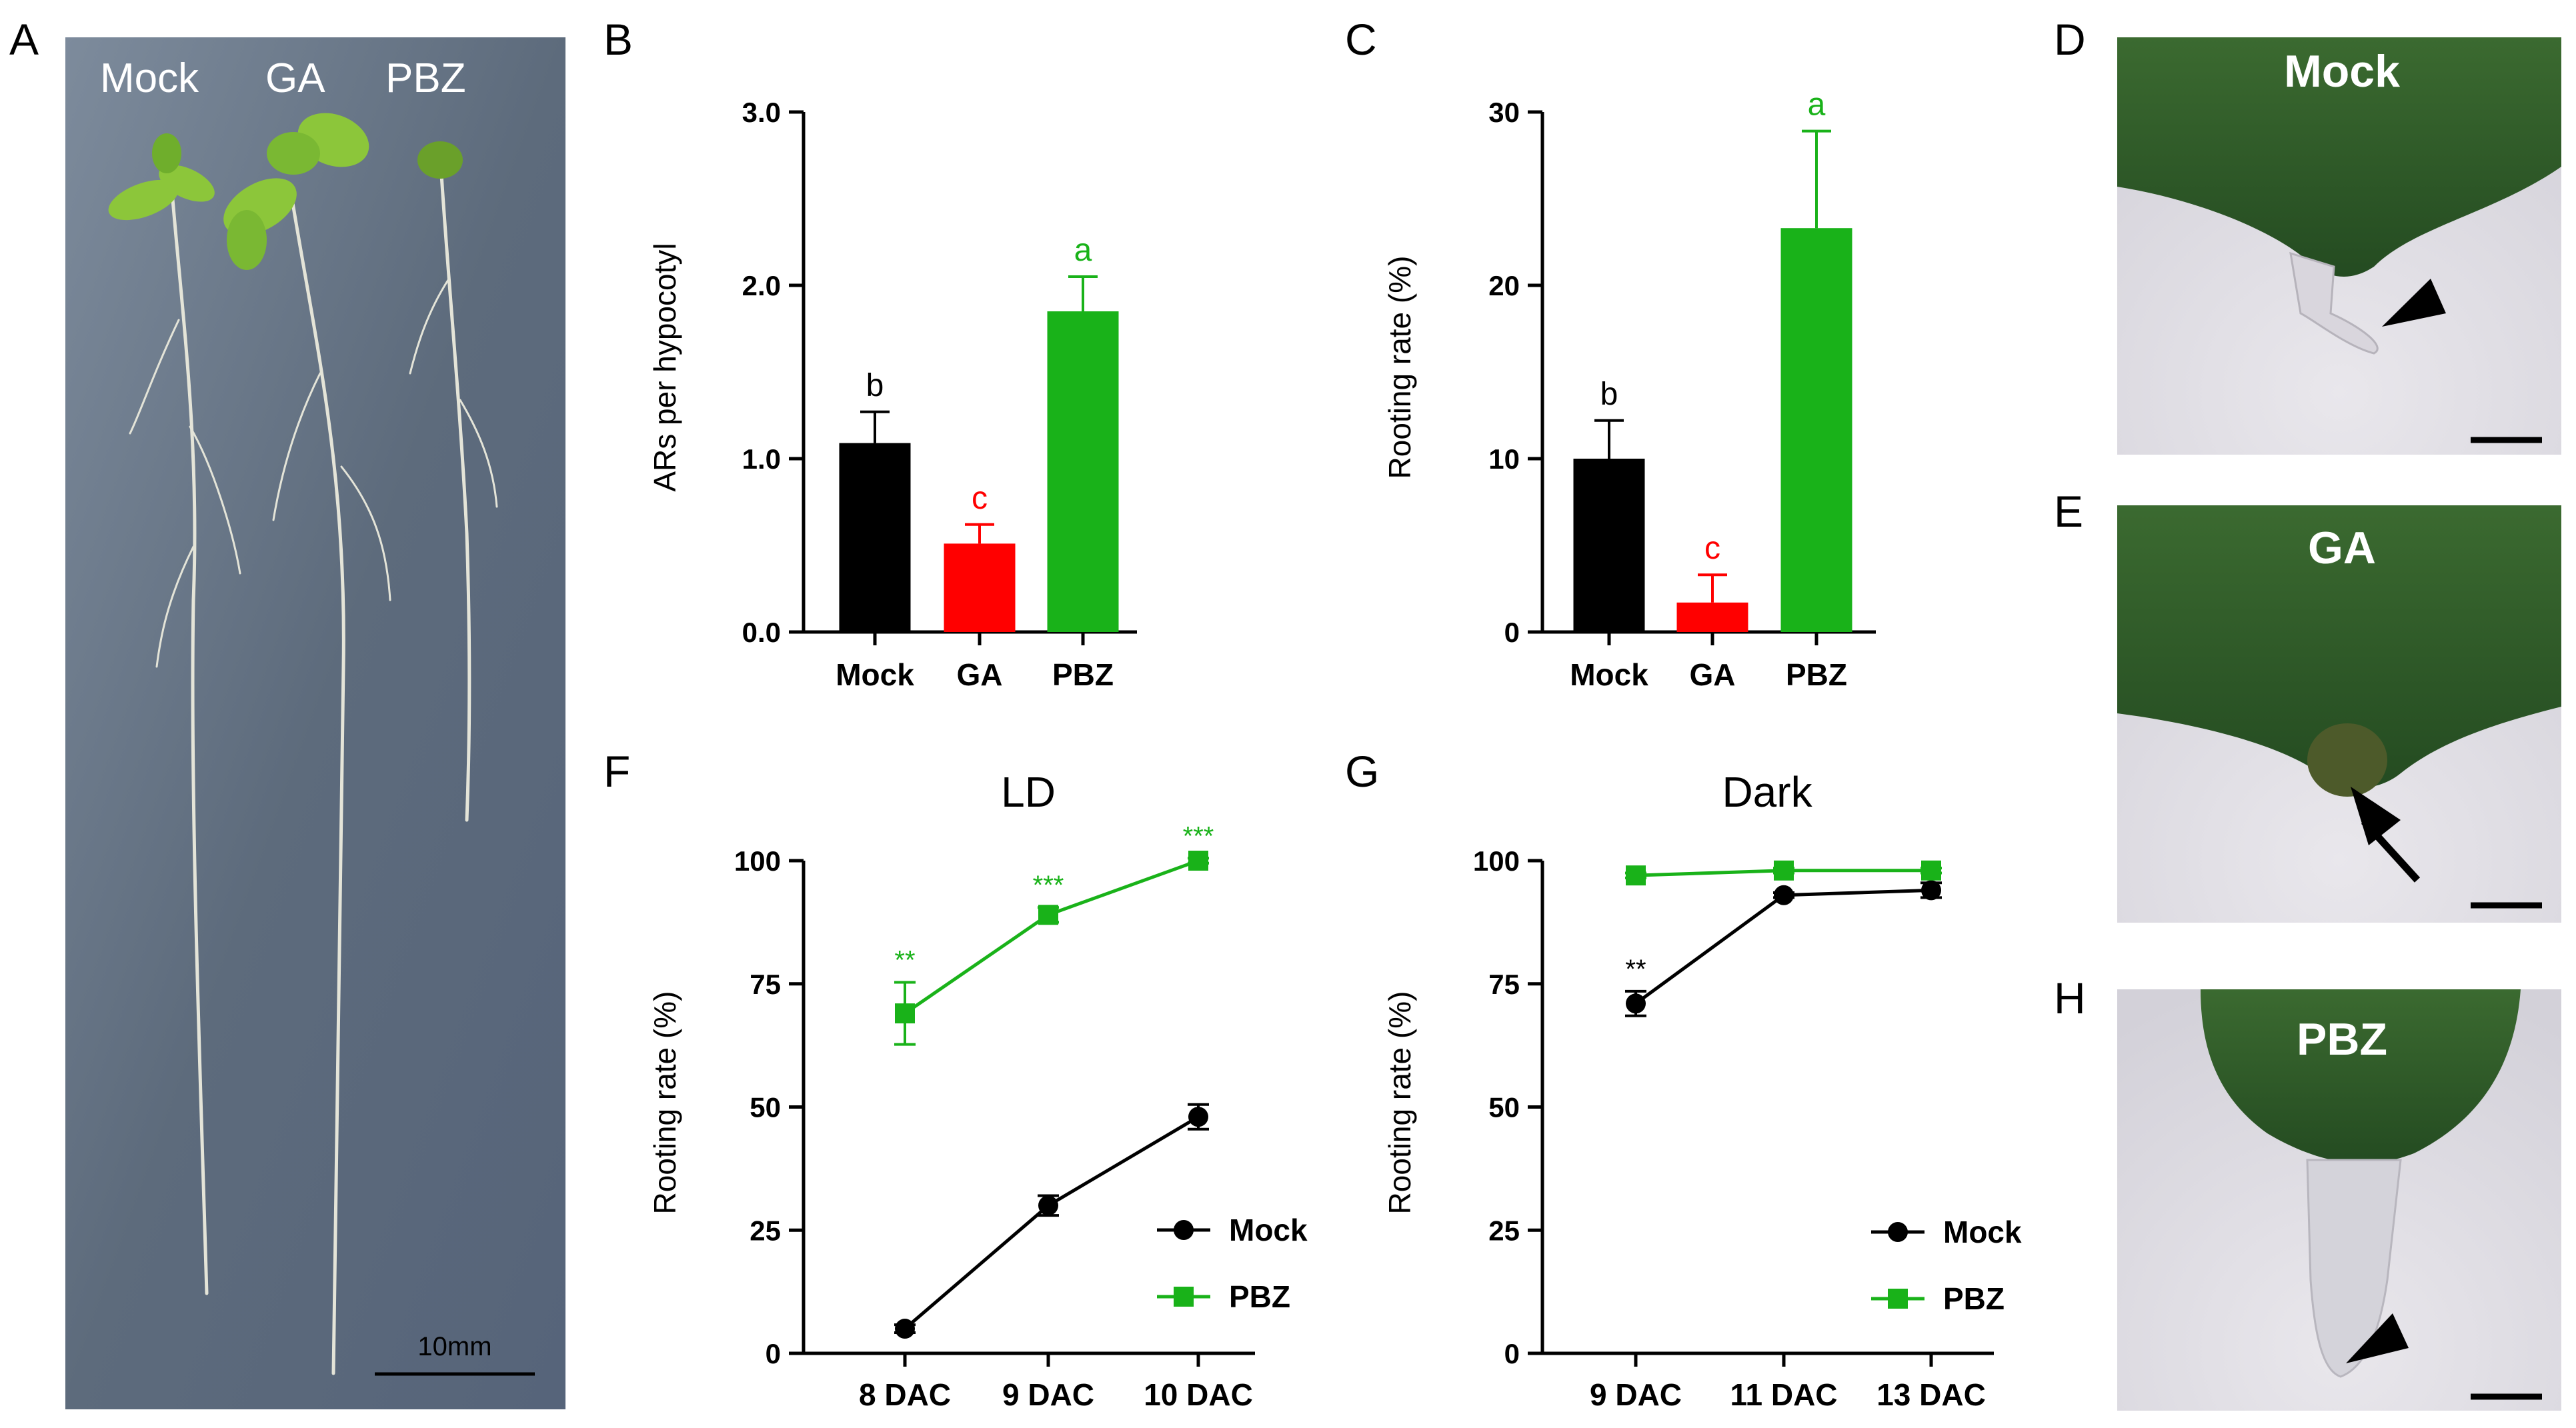  What do you see at coordinates (2070, 998) in the screenshot?
I see `panel-label-h: H` at bounding box center [2070, 998].